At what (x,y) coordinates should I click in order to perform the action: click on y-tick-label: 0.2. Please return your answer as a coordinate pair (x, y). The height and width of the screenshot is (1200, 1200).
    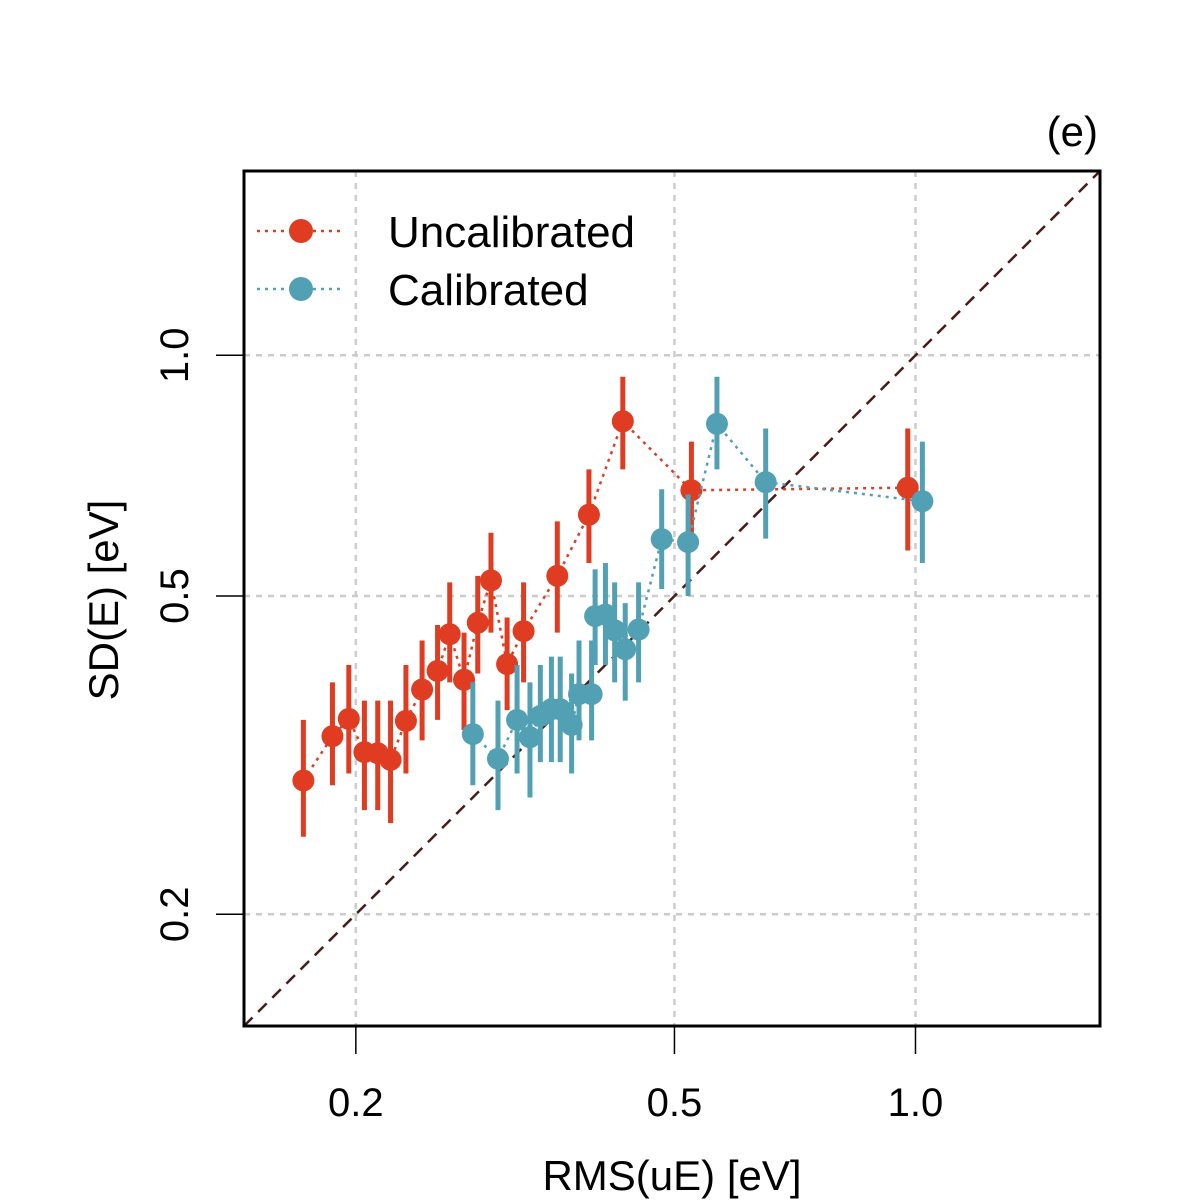
    Looking at the image, I should click on (175, 915).